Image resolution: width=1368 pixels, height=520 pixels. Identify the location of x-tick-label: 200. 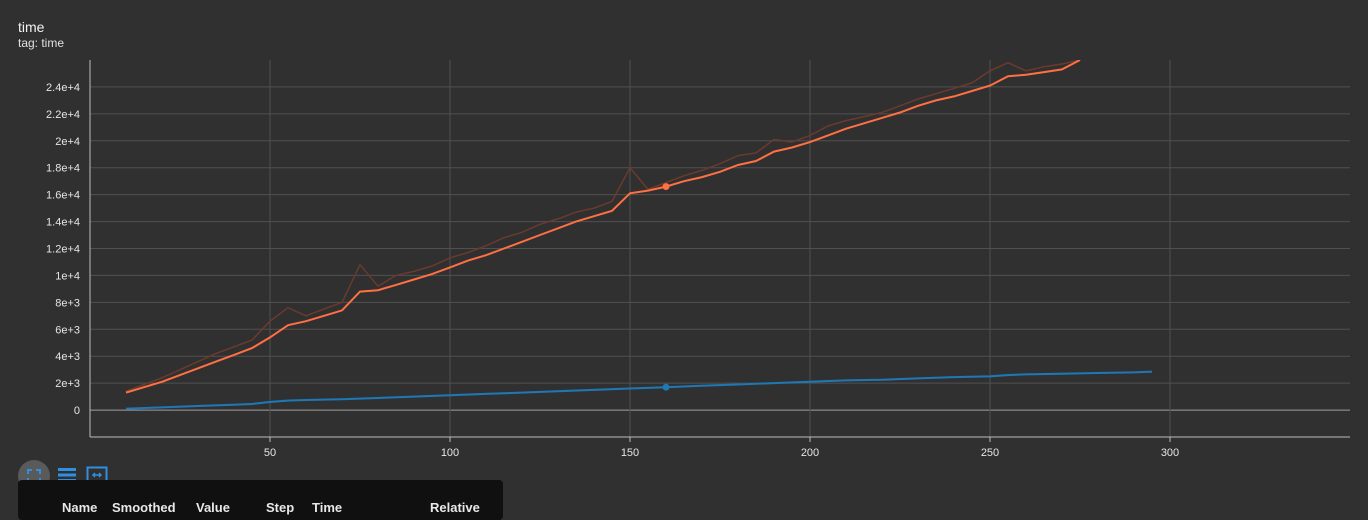
(810, 453).